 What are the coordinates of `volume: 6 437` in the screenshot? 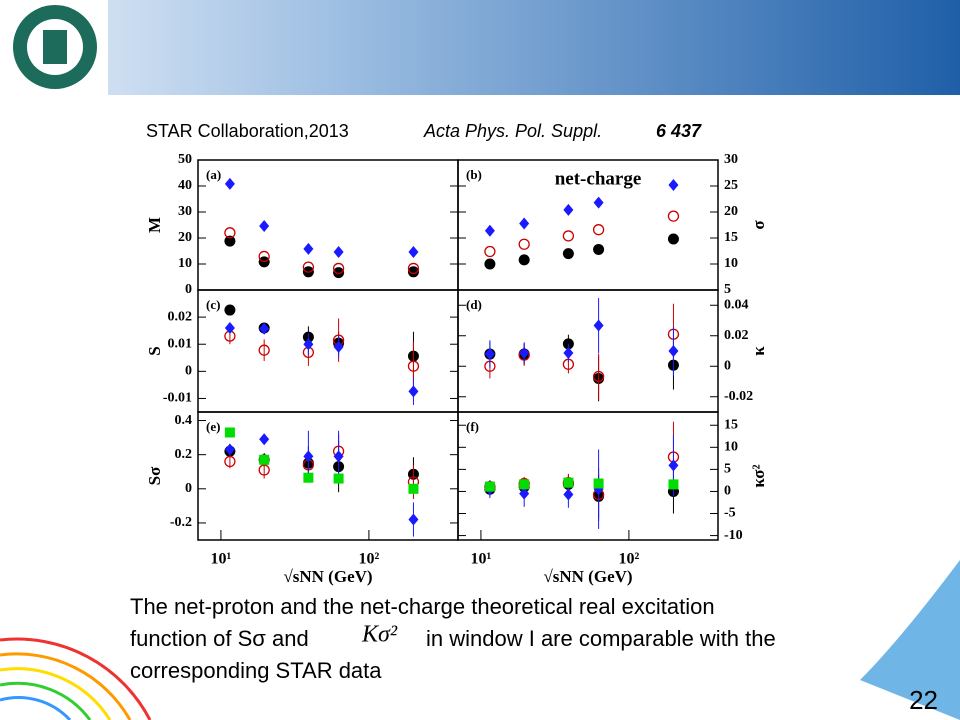 It's located at (679, 131).